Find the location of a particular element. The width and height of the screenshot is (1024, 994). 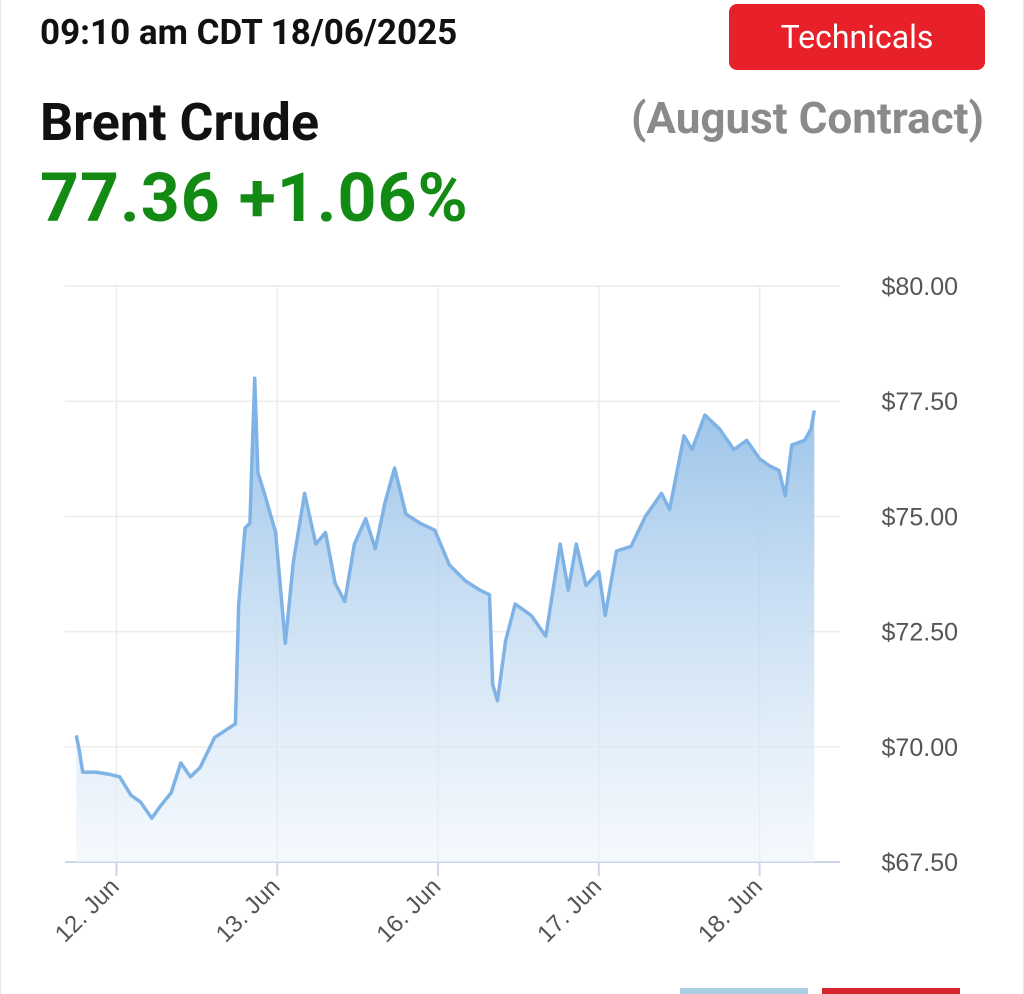

timestamp: 09:10 am CDT 18/06/2025 is located at coordinates (249, 32).